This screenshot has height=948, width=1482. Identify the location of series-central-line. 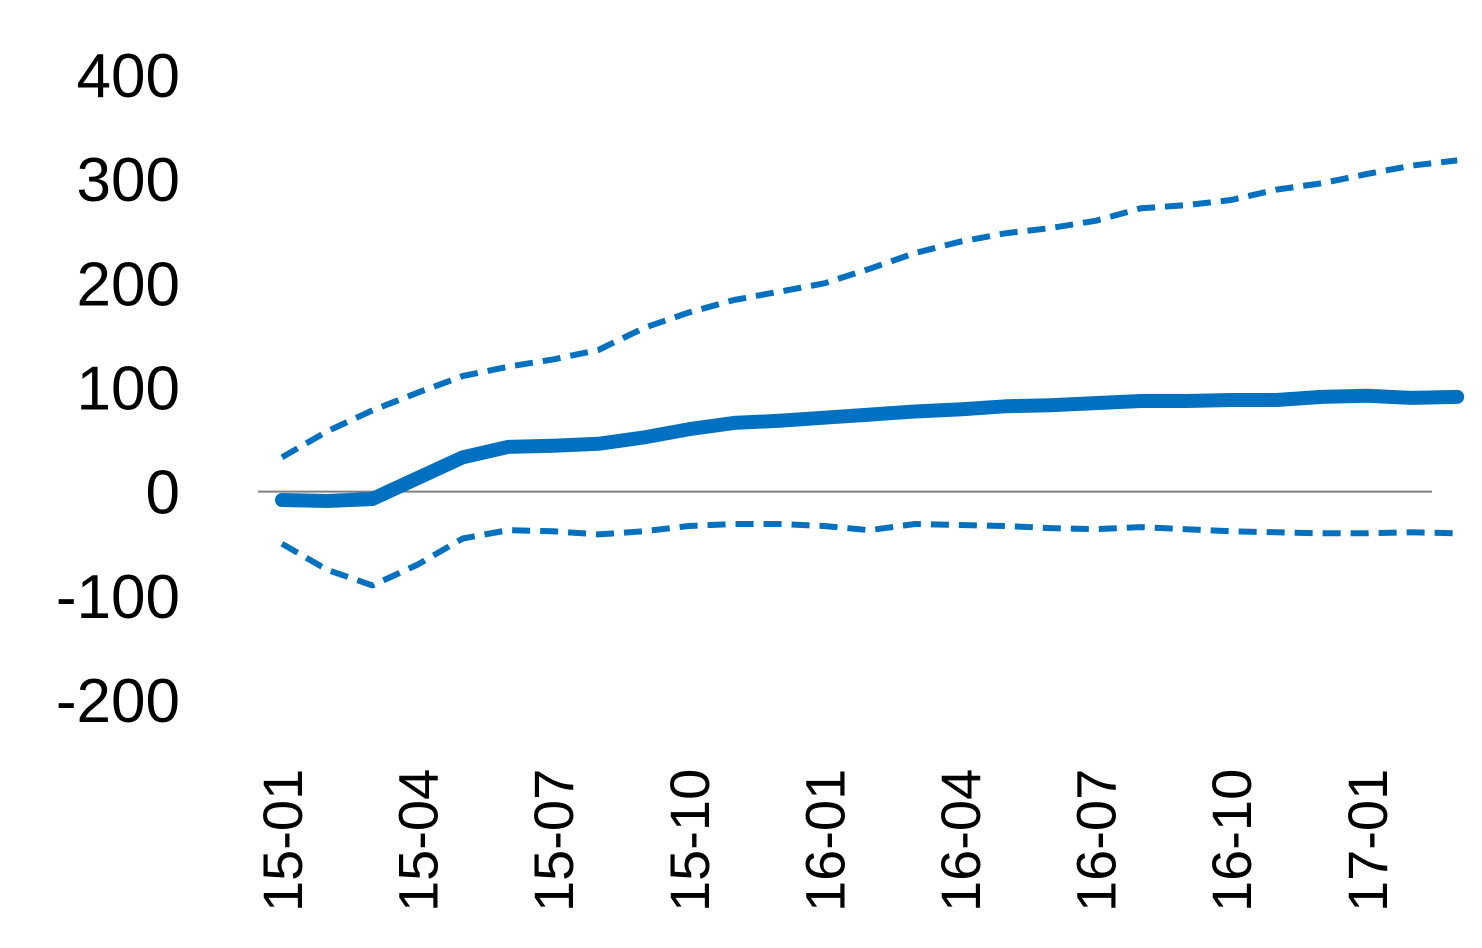
(870, 448).